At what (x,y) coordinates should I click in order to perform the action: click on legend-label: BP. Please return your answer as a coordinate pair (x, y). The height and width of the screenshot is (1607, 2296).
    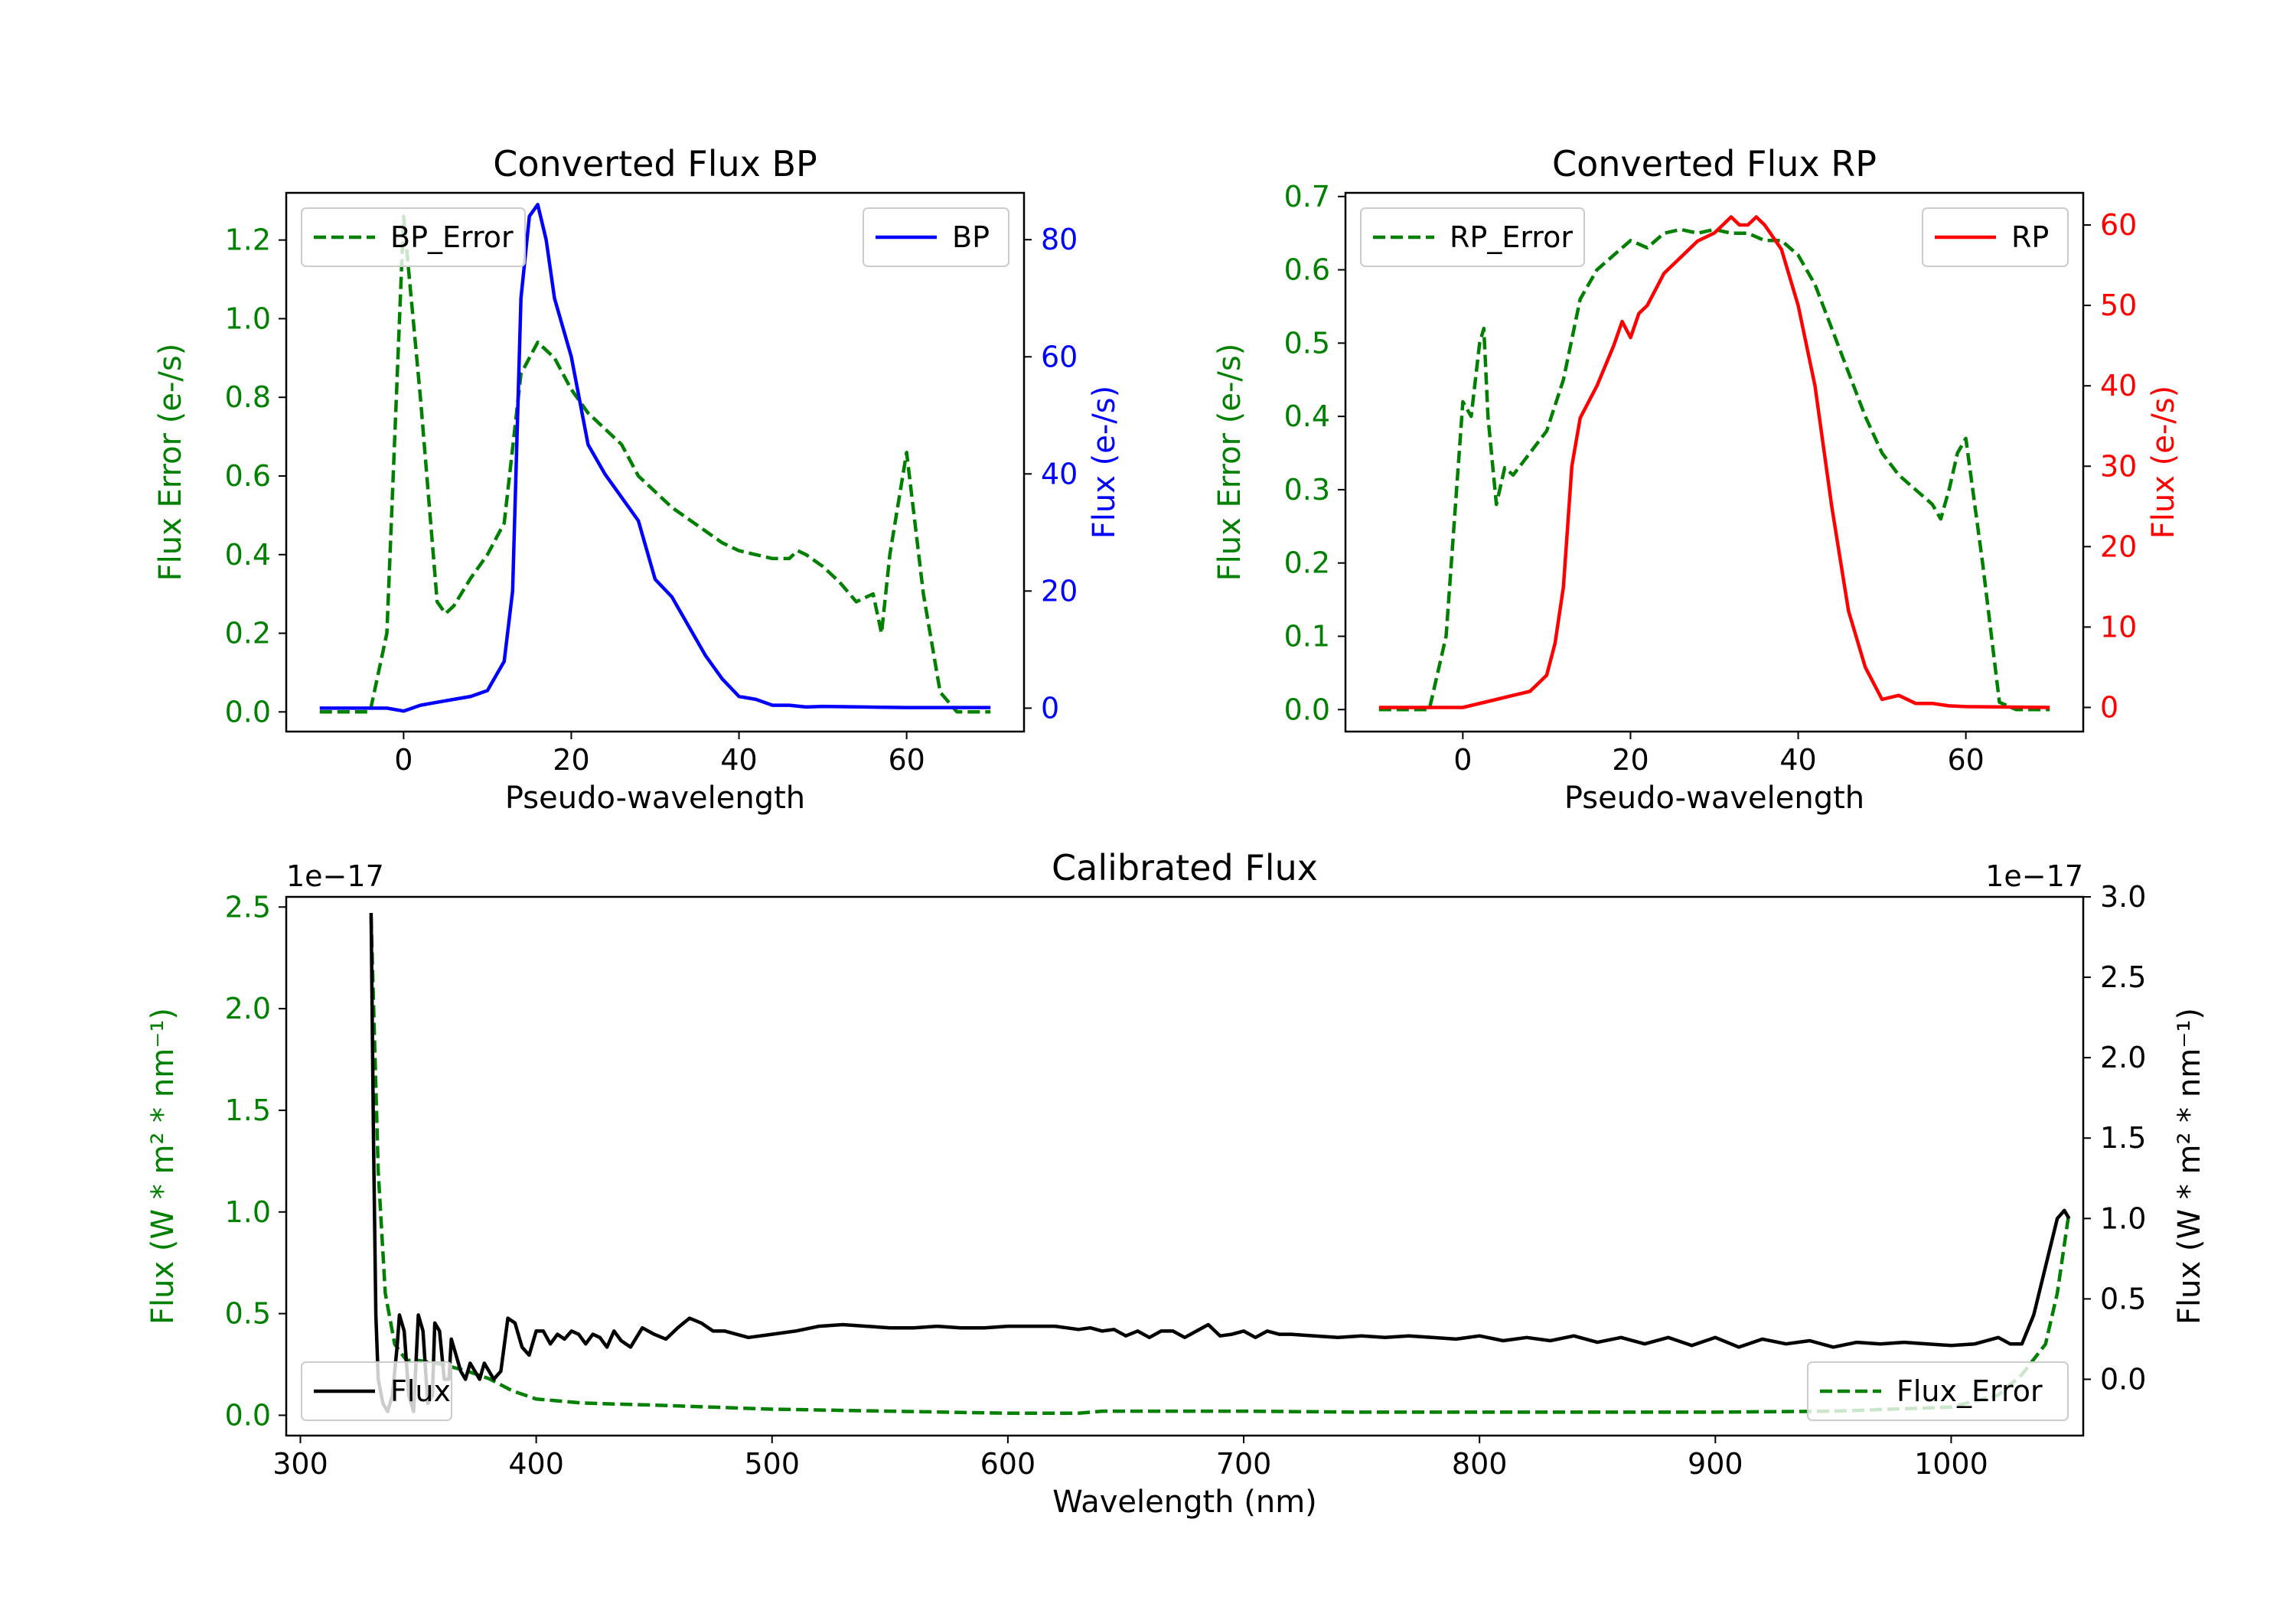
    Looking at the image, I should click on (971, 237).